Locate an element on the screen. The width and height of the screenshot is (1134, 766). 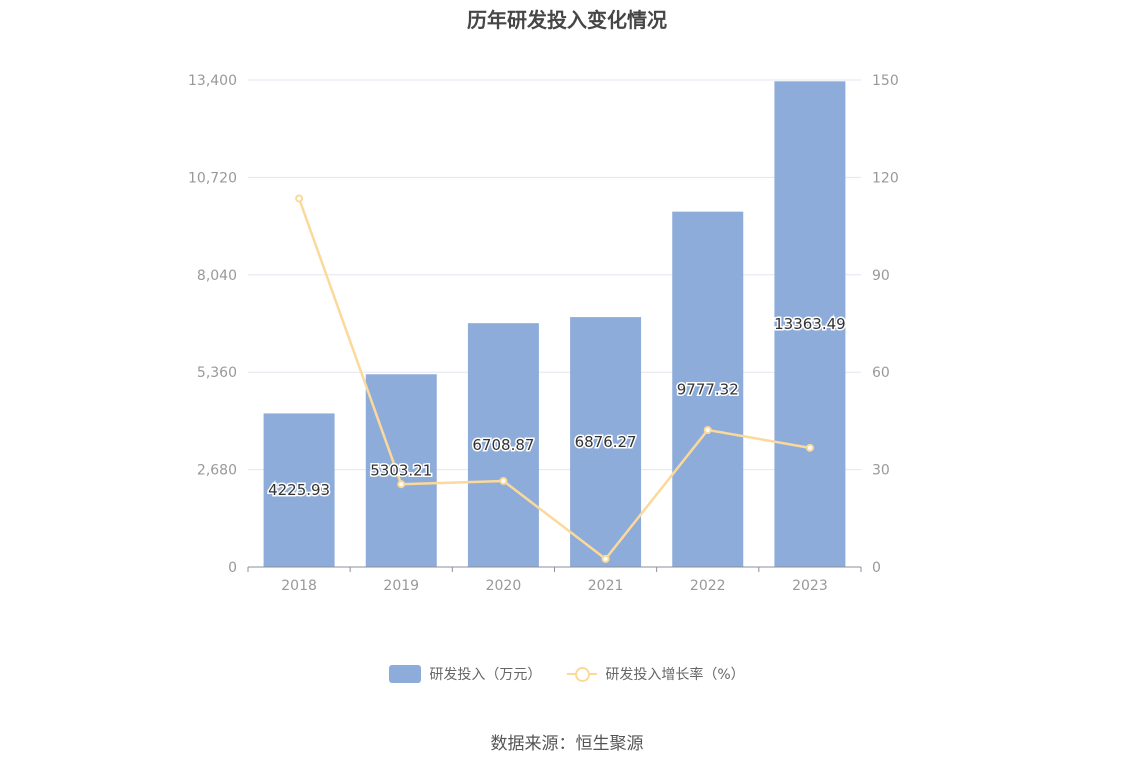
x-tick-label: 2019 is located at coordinates (401, 586).